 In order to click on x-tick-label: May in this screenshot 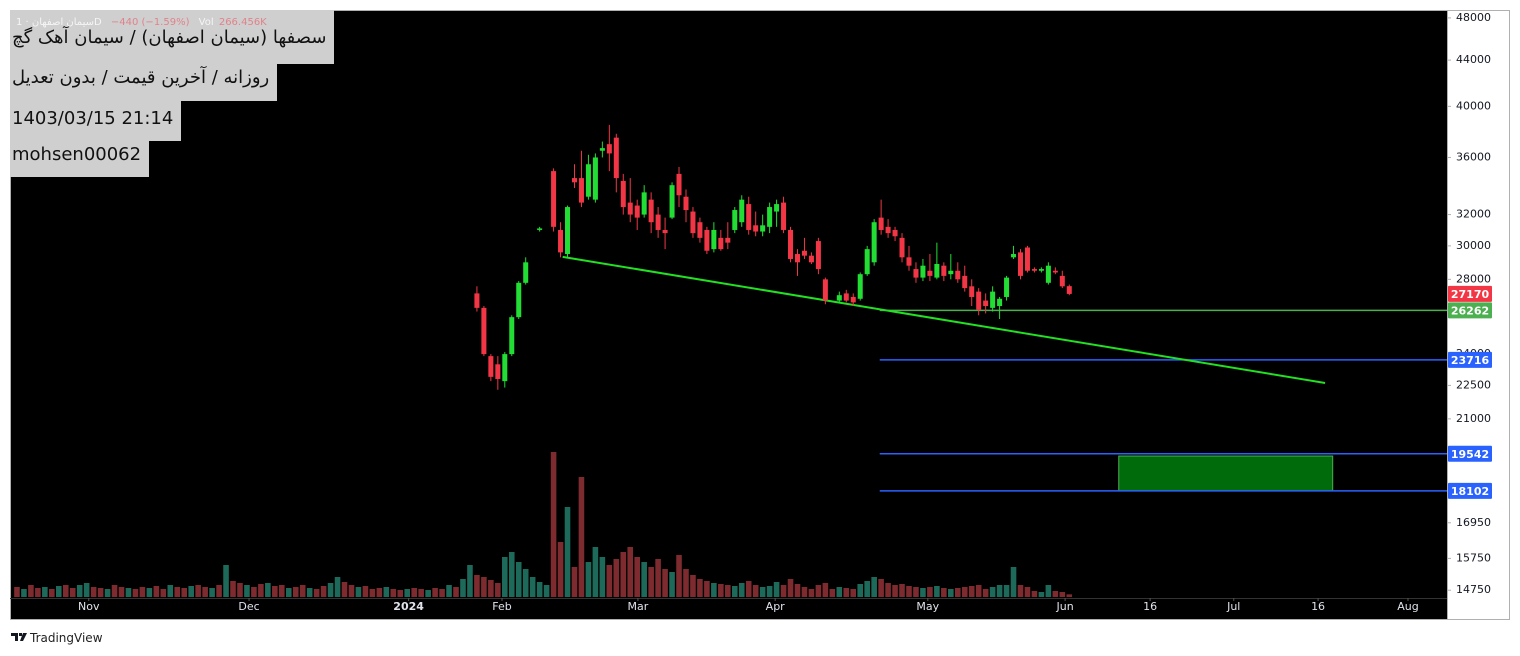, I will do `click(927, 606)`.